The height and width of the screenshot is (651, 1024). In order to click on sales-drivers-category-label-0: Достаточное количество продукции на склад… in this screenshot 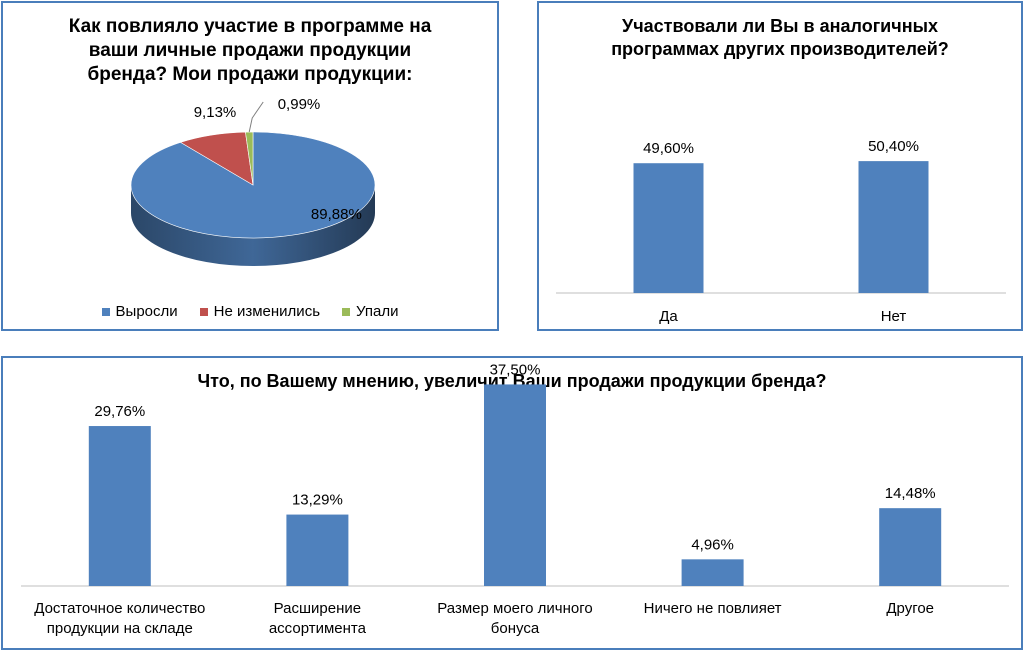, I will do `click(119, 618)`.